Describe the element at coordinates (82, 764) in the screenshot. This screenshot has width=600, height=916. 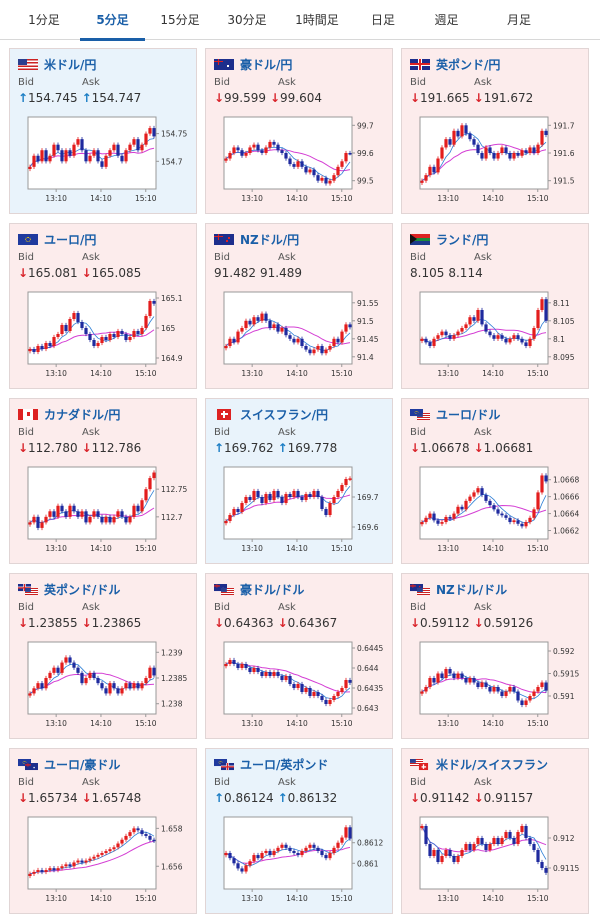
I see `pair-name: ユーロ/豪ドル` at that location.